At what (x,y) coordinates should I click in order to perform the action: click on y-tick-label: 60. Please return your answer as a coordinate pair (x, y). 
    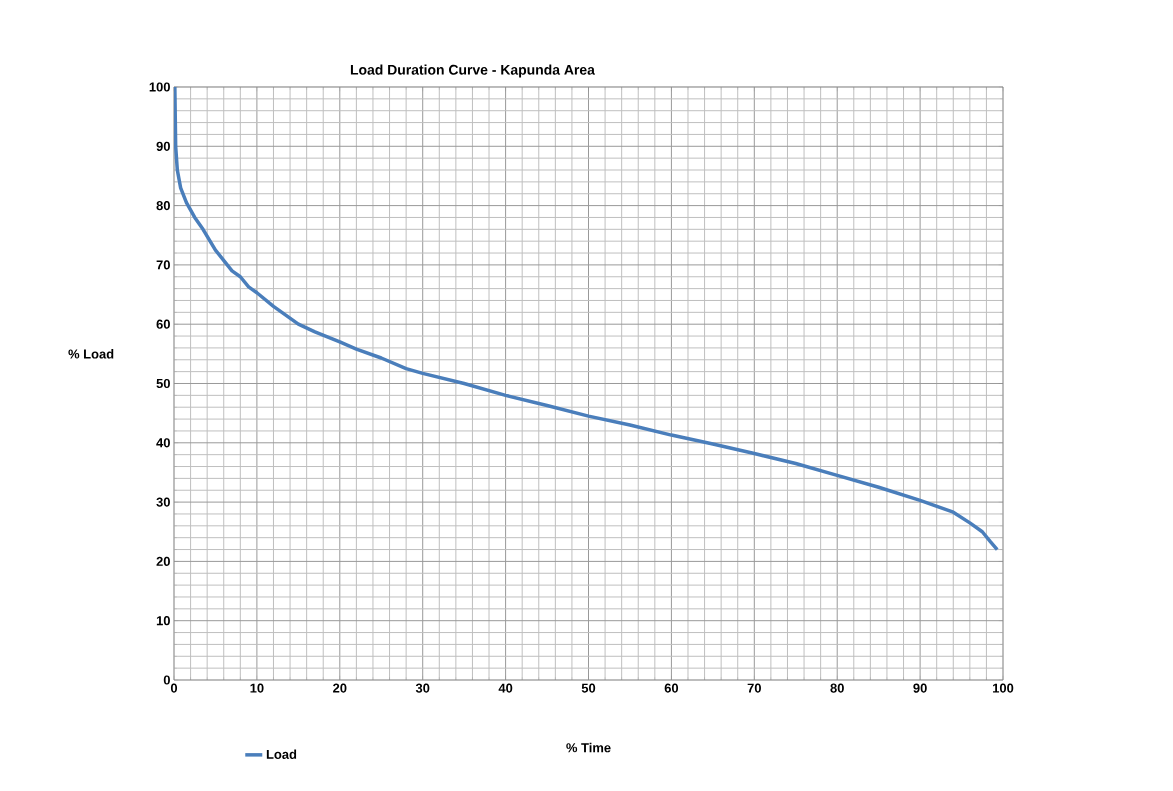
    Looking at the image, I should click on (163, 324).